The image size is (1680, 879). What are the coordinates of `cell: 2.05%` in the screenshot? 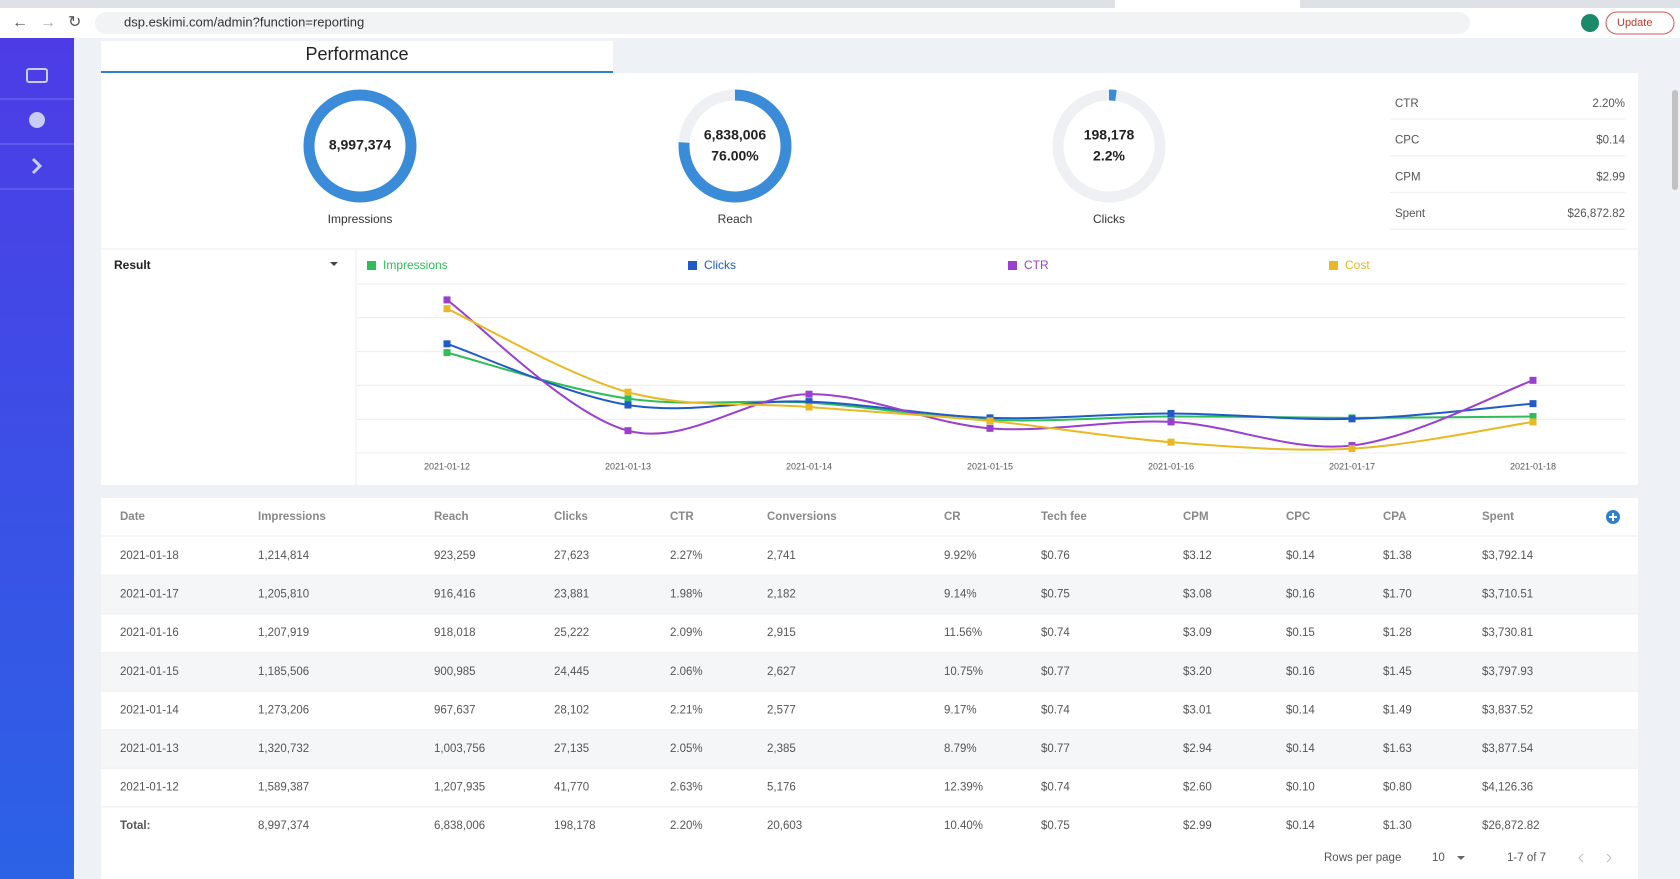 It's located at (686, 749).